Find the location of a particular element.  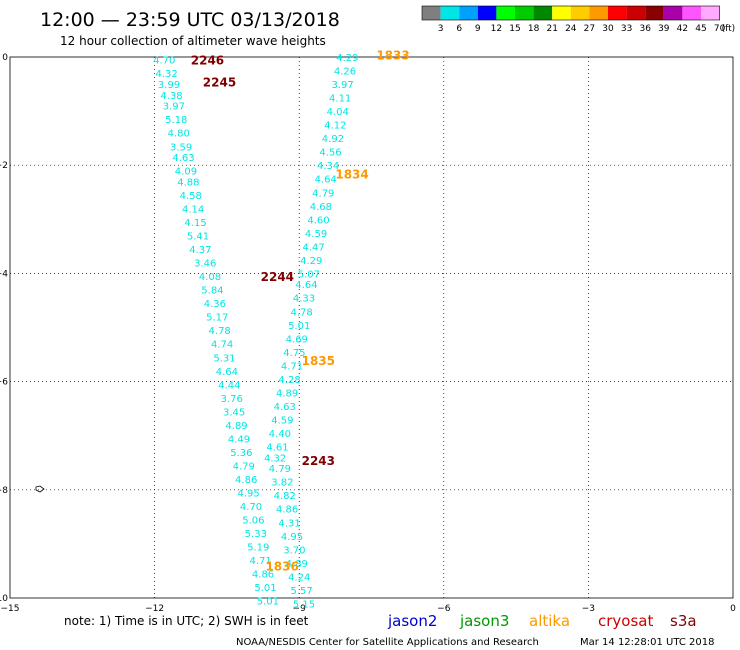

wave-height-label: 5.31 is located at coordinates (224, 358).